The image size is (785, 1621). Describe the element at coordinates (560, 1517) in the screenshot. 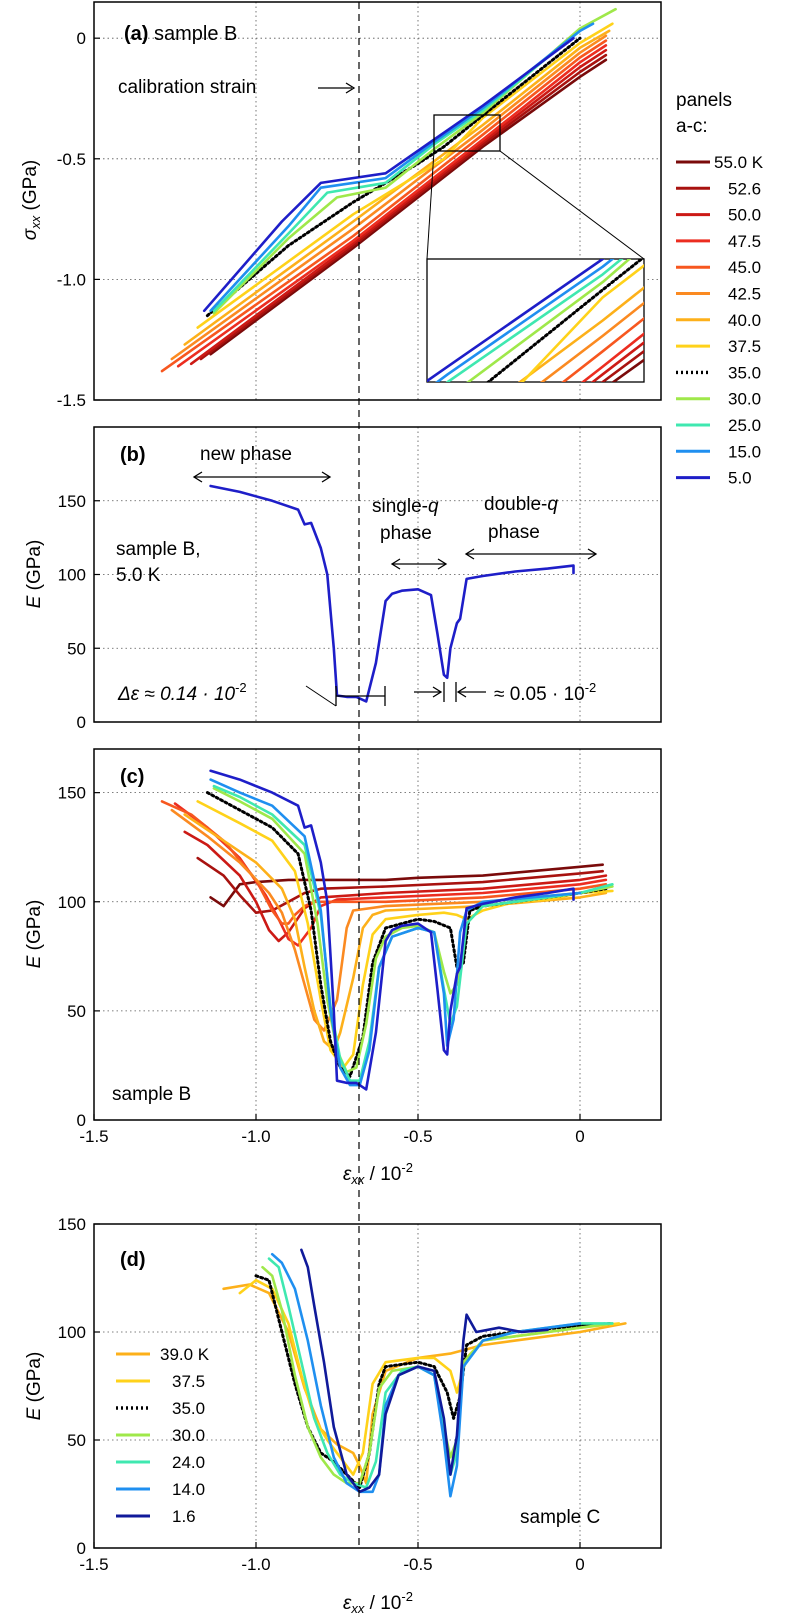

I see `panel-d-sample-label: sample C` at that location.